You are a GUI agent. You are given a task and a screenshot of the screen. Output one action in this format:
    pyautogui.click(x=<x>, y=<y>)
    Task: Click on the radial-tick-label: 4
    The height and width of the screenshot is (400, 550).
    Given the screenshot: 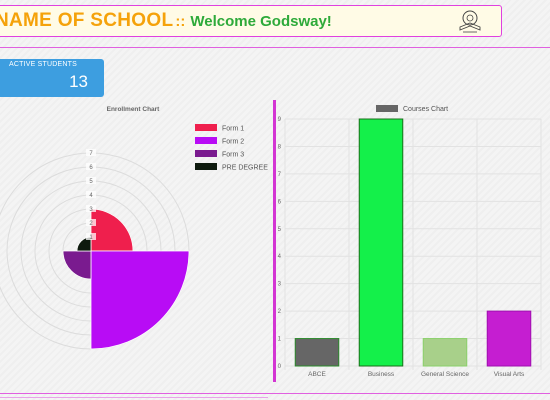 What is the action you would take?
    pyautogui.click(x=91, y=196)
    